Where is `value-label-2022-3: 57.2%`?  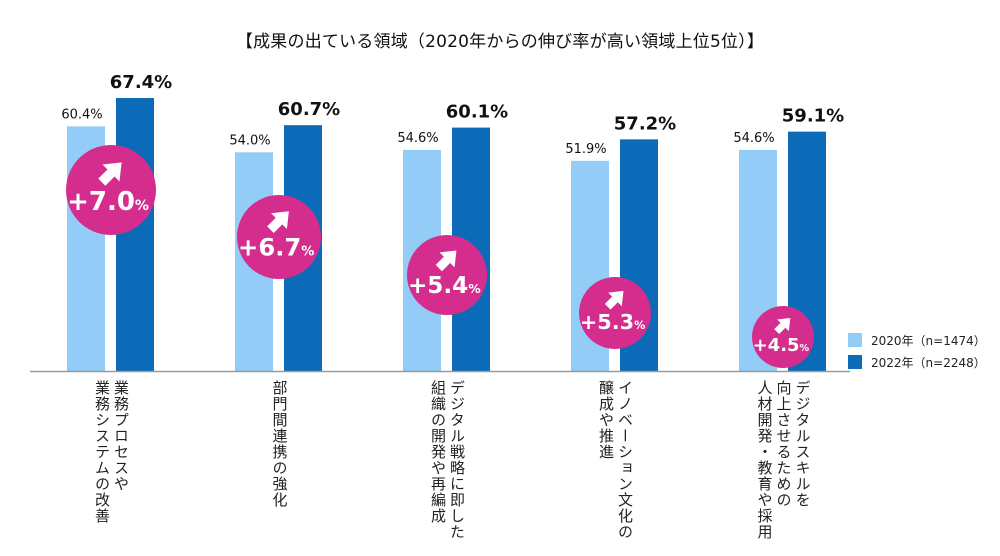
value-label-2022-3: 57.2% is located at coordinates (645, 123).